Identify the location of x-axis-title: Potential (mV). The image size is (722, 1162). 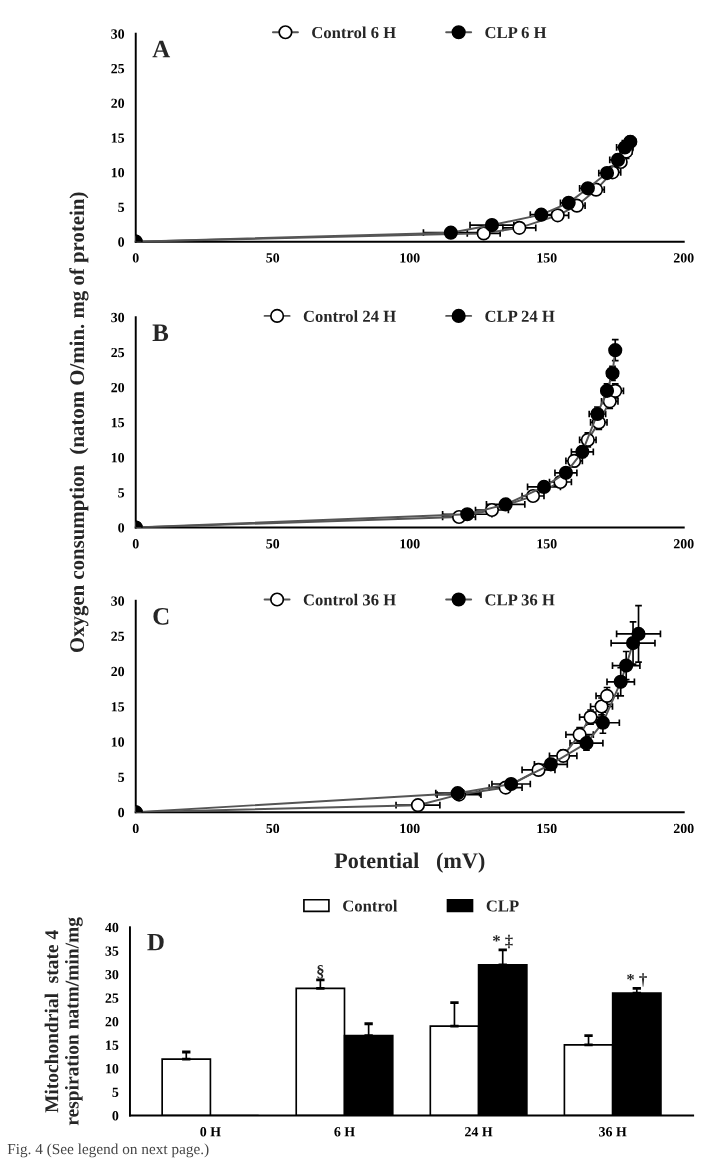
(409, 862).